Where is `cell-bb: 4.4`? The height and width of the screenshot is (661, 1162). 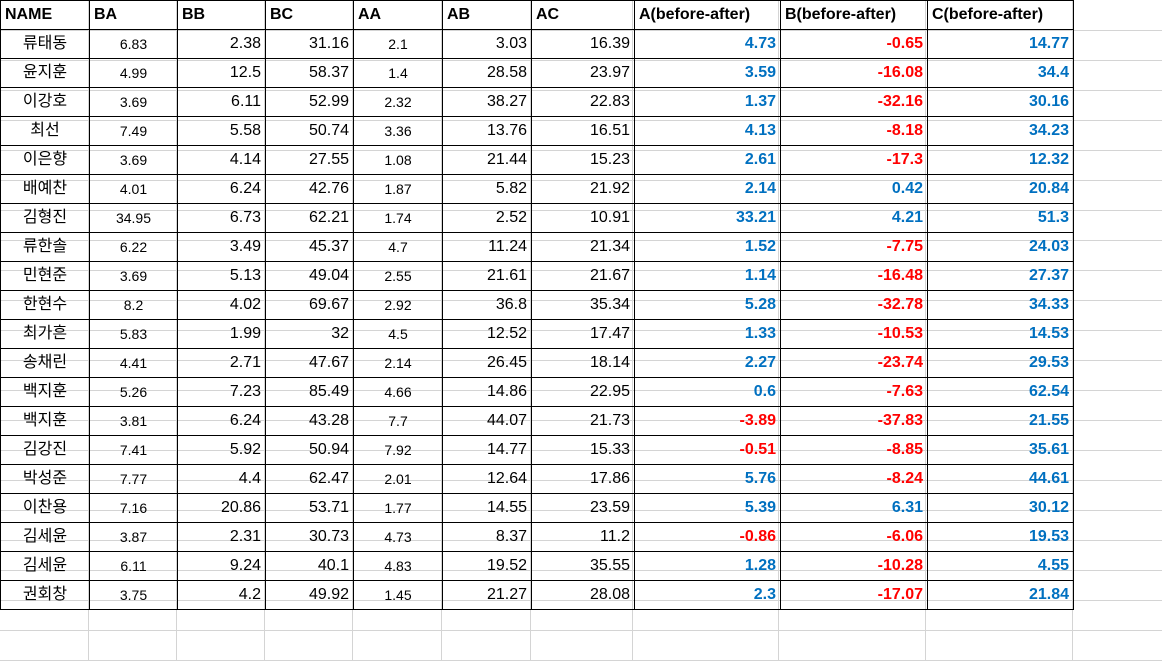
cell-bb: 4.4 is located at coordinates (221, 479).